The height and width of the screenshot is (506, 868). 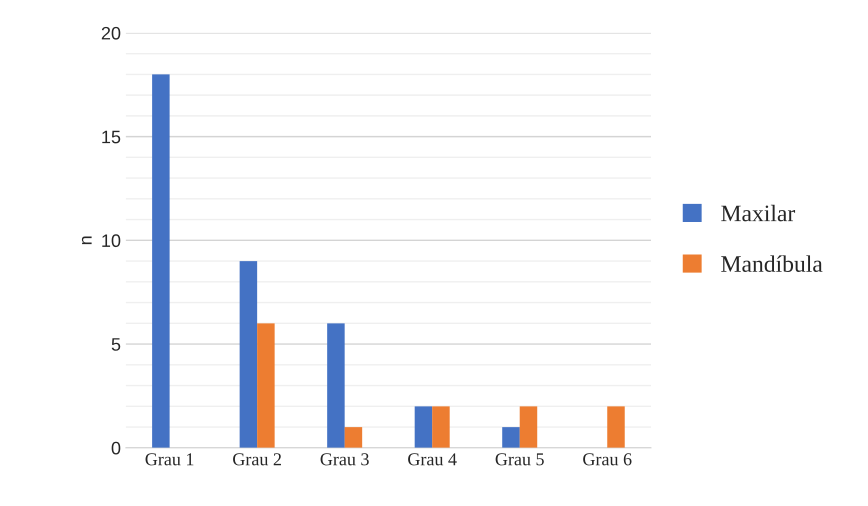 What do you see at coordinates (116, 344) in the screenshot?
I see `y-tick-label: 5` at bounding box center [116, 344].